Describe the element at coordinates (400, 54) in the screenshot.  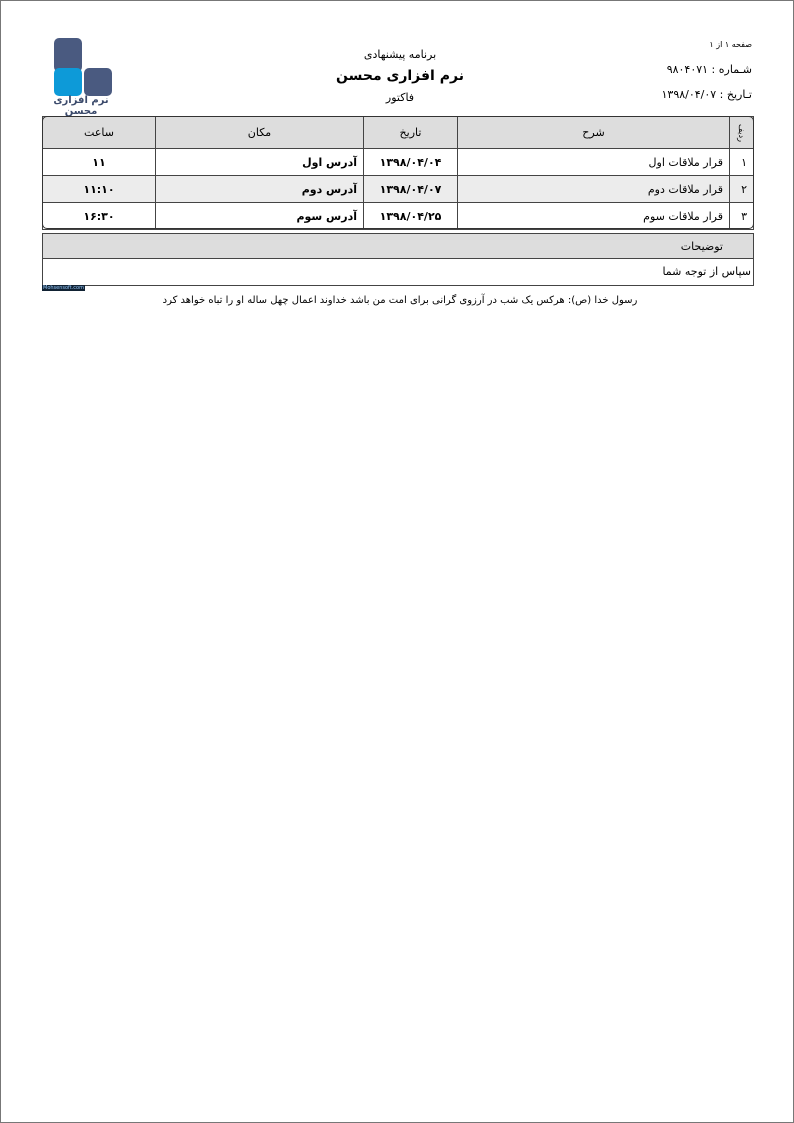
I see `subtitle: برنامه پیشنهادی` at that location.